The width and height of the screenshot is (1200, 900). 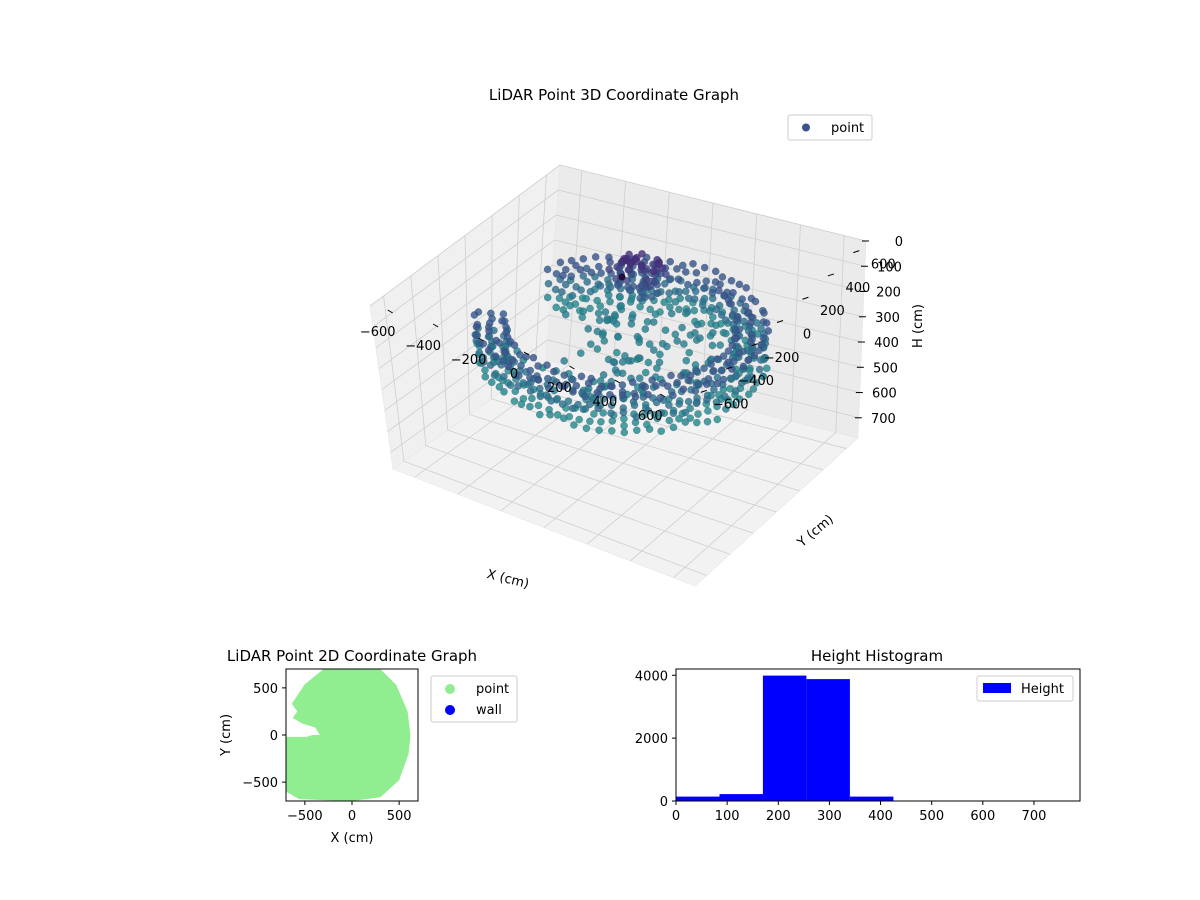 What do you see at coordinates (489, 710) in the screenshot?
I see `chart-2d-legend-label-wall: wall` at bounding box center [489, 710].